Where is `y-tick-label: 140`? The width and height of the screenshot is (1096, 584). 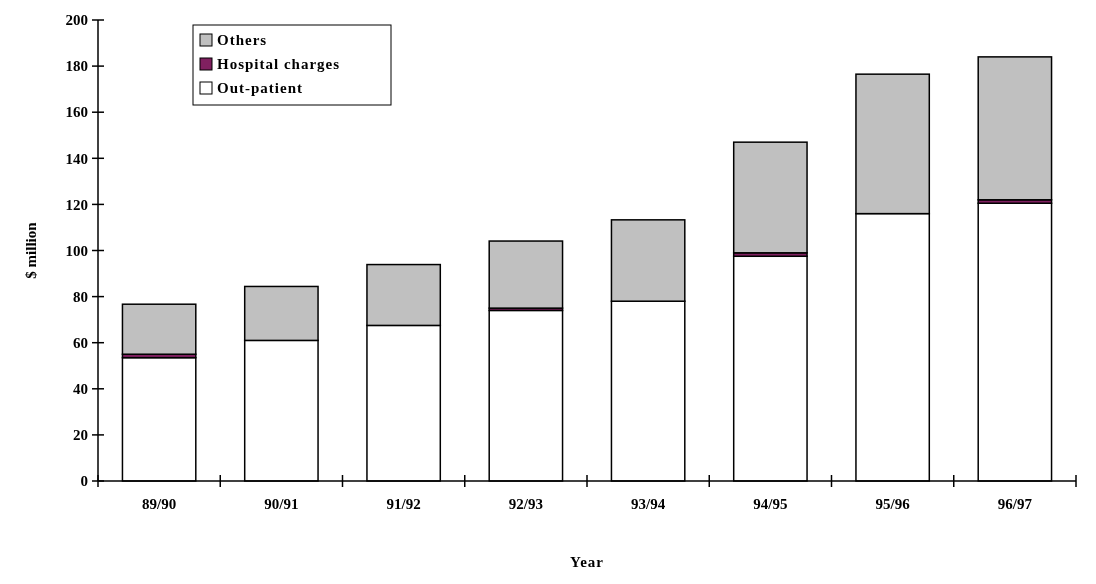
y-tick-label: 140 is located at coordinates (76, 158).